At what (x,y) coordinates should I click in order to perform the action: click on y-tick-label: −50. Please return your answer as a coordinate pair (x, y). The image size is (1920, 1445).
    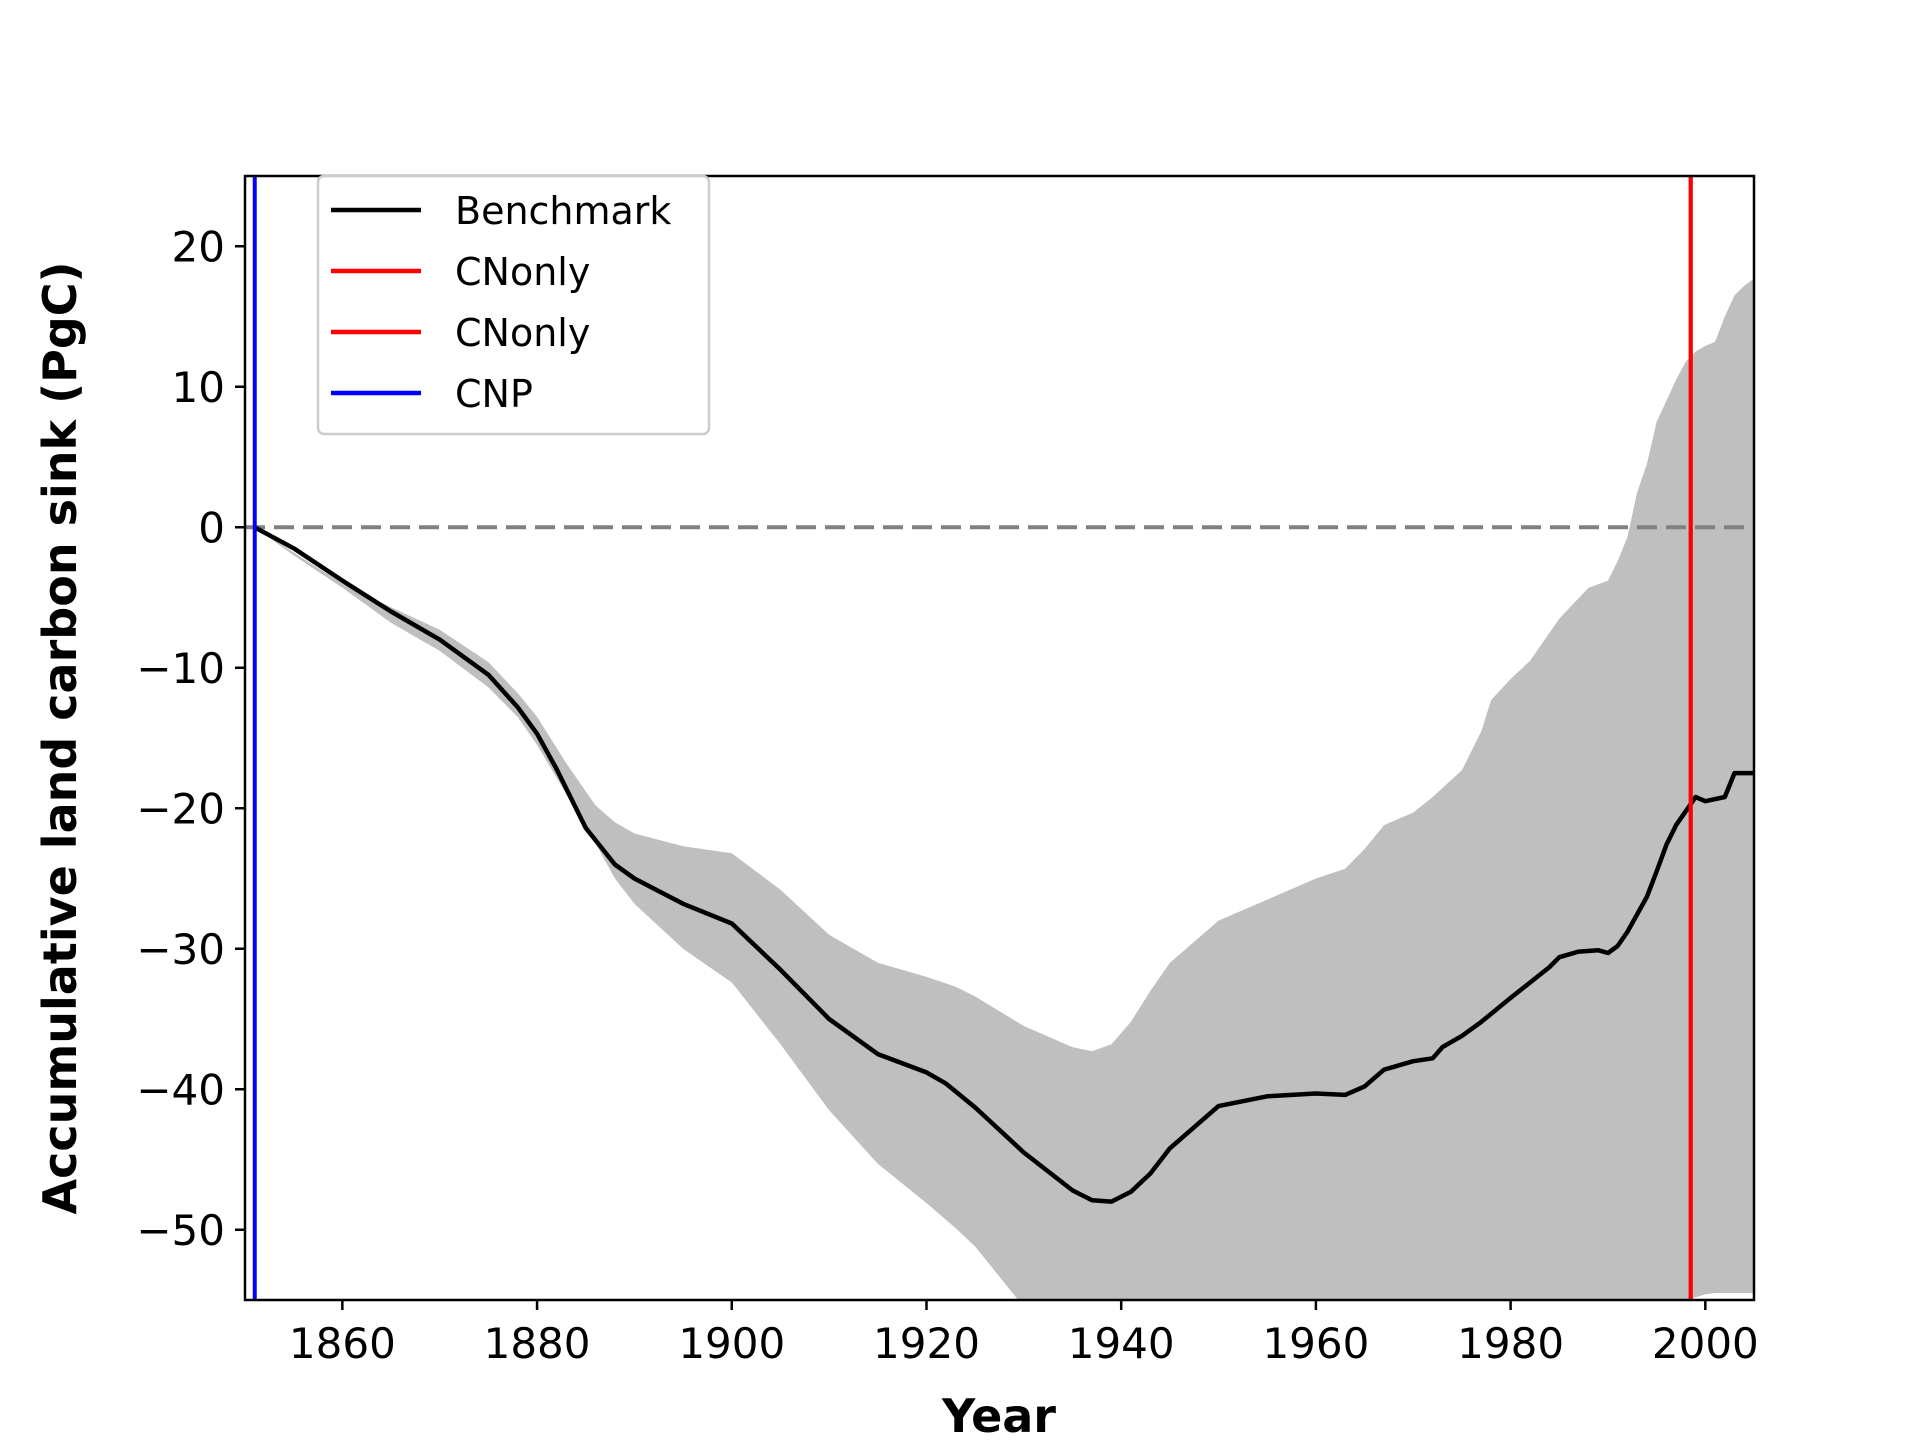
    Looking at the image, I should click on (180, 1230).